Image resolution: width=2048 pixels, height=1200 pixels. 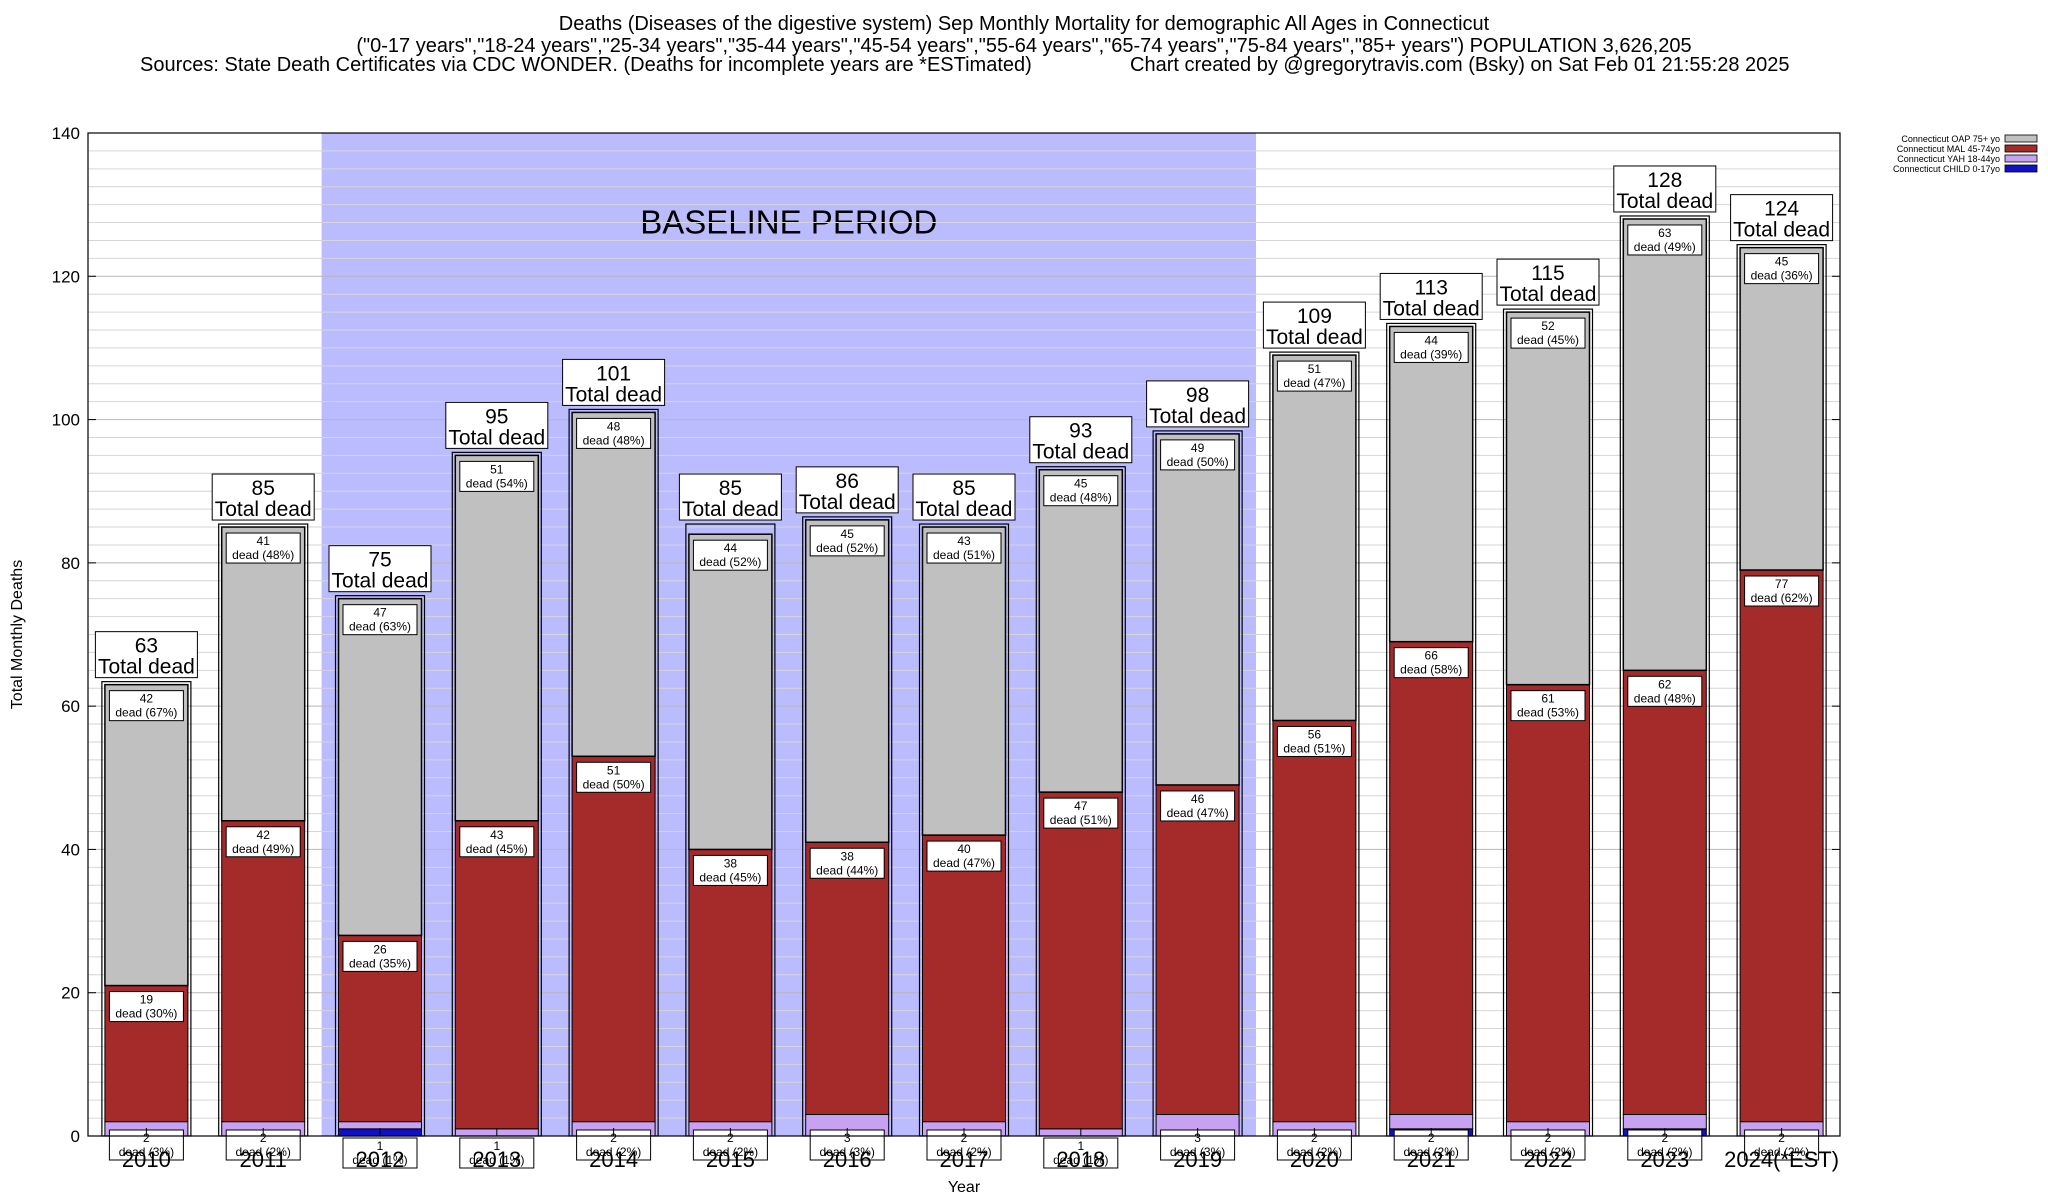 I want to click on x-tick-label: 2017, so click(x=964, y=1159).